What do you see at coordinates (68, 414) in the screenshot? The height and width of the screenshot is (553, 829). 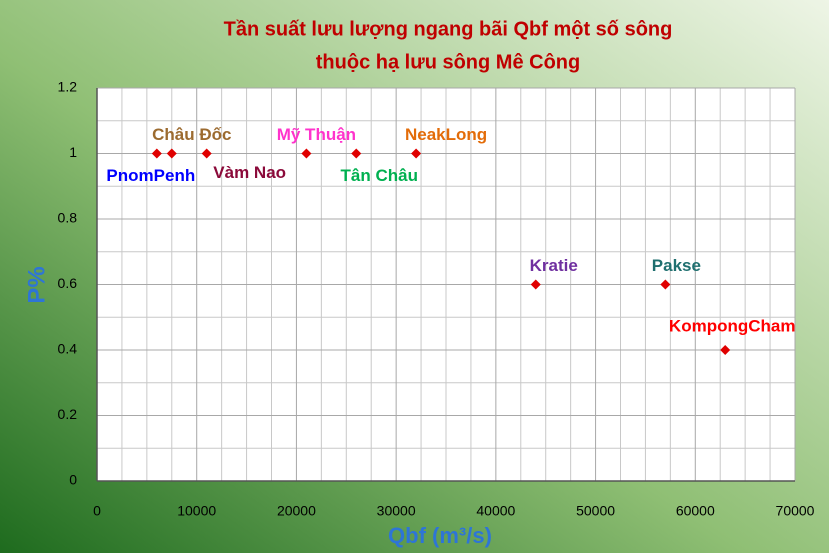 I see `y-tick-label: 0.2` at bounding box center [68, 414].